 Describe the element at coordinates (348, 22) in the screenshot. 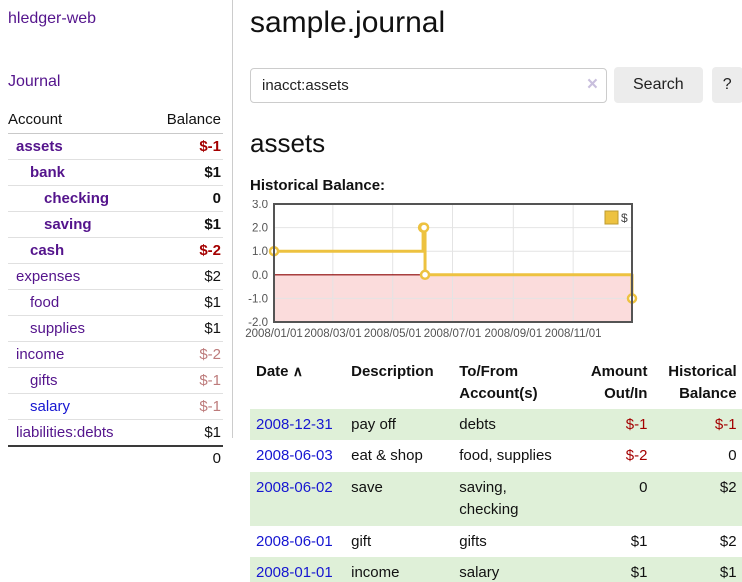

I see `page-title: sample.journal` at that location.